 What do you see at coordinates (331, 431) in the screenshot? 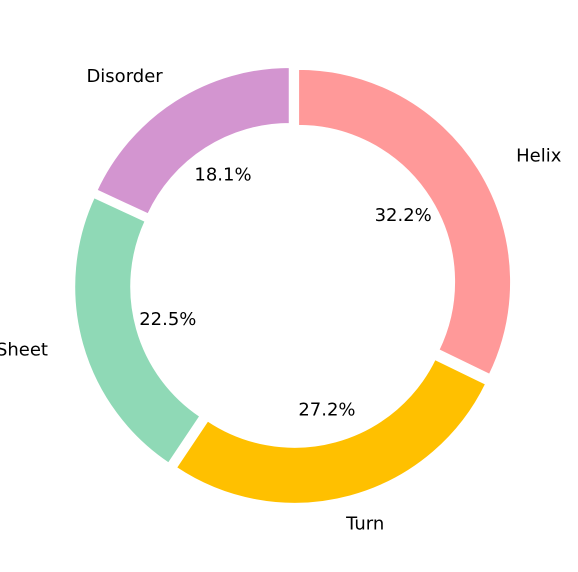
I see `slice-turn` at bounding box center [331, 431].